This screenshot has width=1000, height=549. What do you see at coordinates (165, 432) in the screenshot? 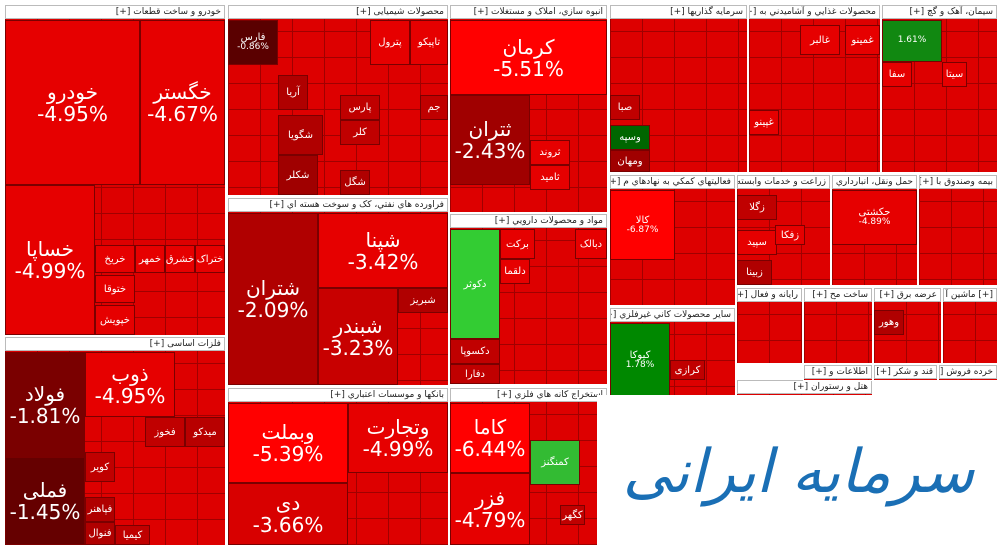
I see `stock-tile: فخوز` at bounding box center [165, 432].